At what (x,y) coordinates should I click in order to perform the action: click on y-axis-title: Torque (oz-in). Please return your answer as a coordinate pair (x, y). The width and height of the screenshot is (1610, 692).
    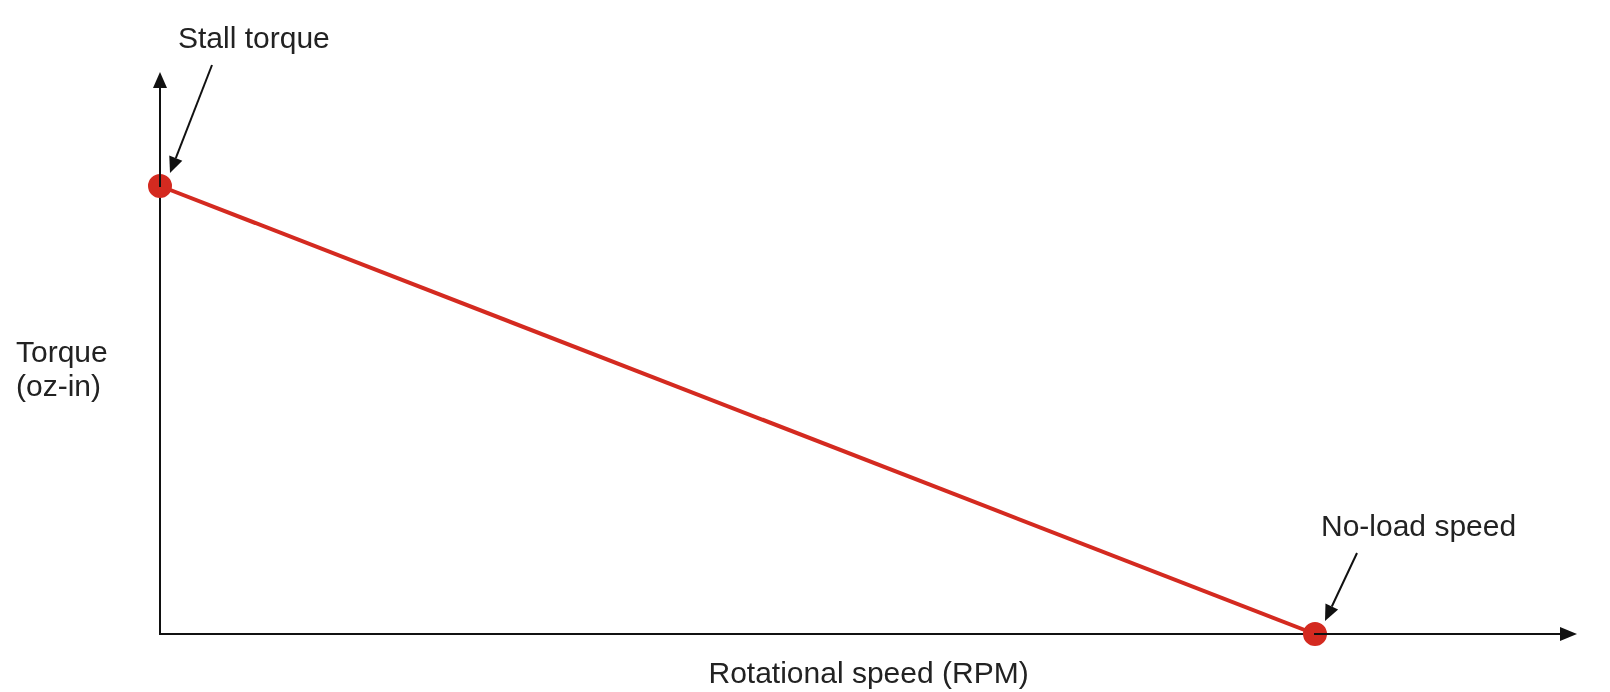
    Looking at the image, I should click on (62, 369).